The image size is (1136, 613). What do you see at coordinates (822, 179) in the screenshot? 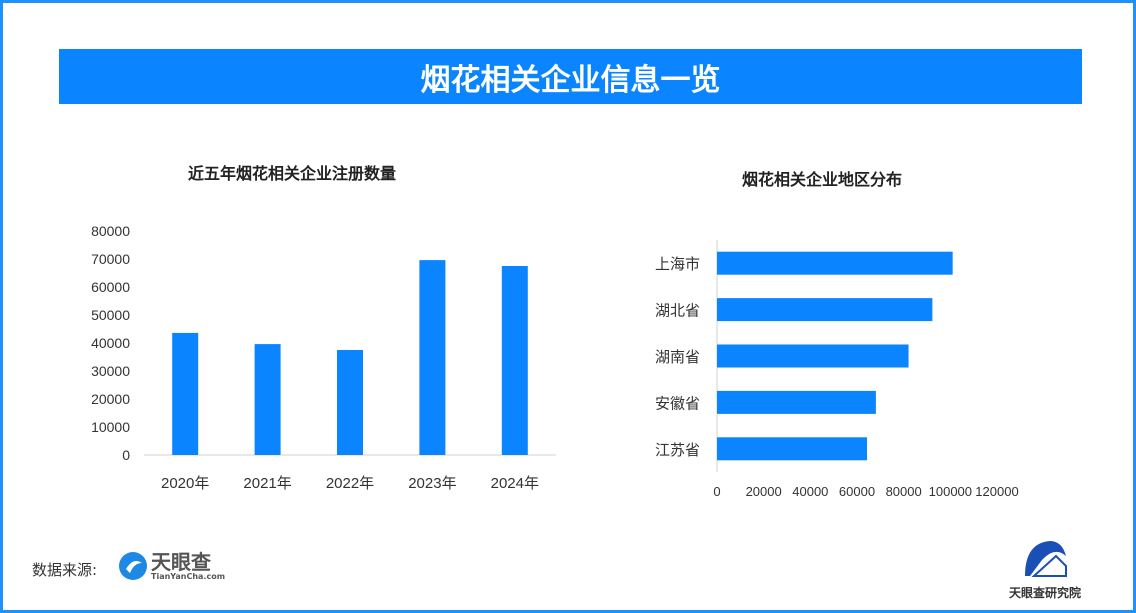
I see `chart-title-right: 烟花相关企业地区分布` at bounding box center [822, 179].